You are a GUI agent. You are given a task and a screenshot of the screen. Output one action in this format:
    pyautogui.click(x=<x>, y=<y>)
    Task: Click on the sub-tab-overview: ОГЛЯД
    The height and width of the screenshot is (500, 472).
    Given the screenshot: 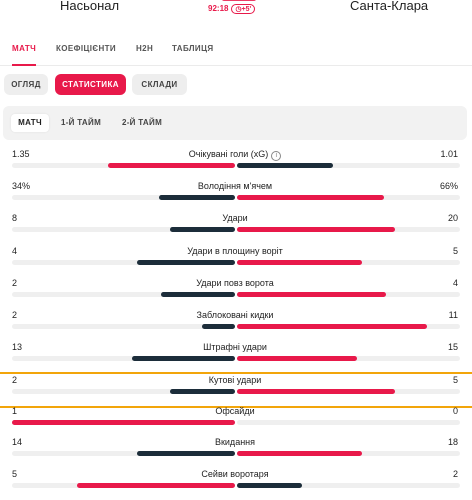 What is the action you would take?
    pyautogui.click(x=26, y=84)
    